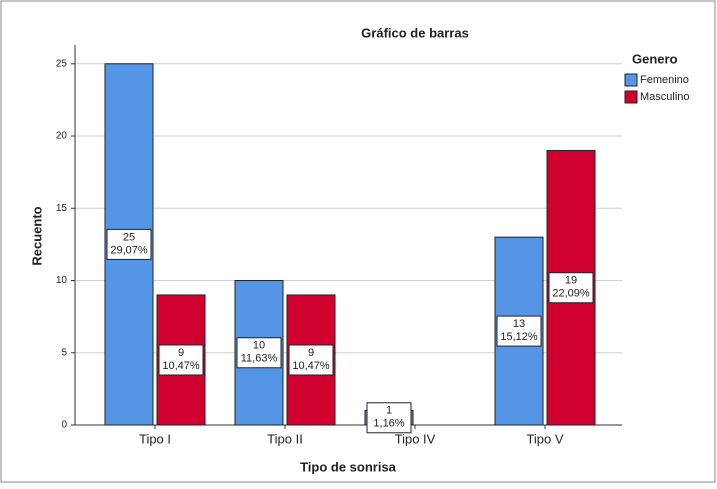 This screenshot has width=717, height=489. I want to click on data-label-percent: 1,16%, so click(388, 424).